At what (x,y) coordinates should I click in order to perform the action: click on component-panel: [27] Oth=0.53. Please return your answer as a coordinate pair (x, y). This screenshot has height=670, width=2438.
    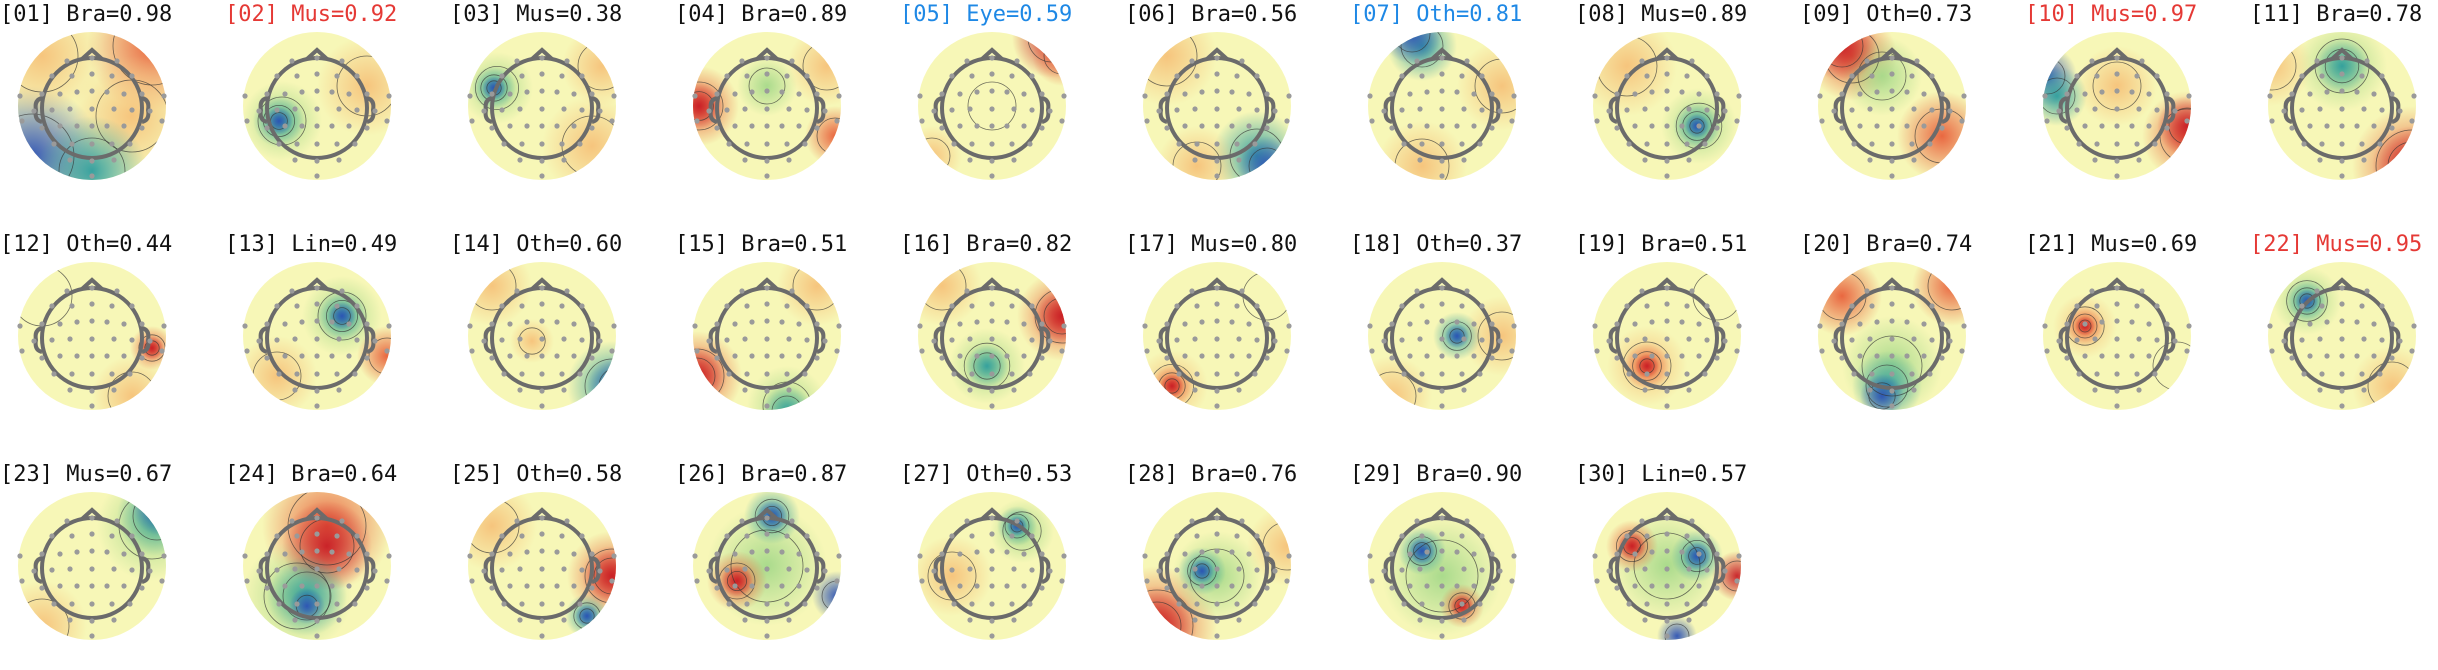
    Looking at the image, I should click on (1012, 565).